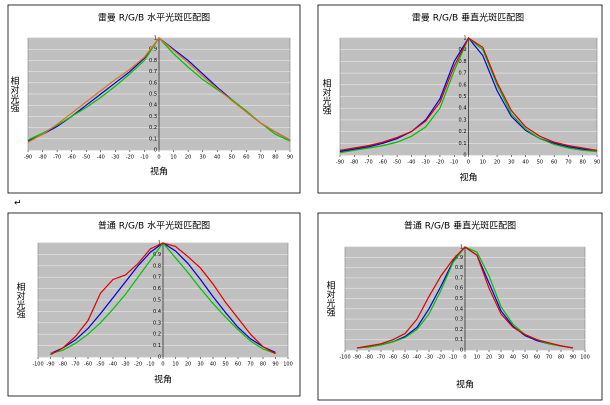 The width and height of the screenshot is (610, 405). What do you see at coordinates (217, 158) in the screenshot?
I see `x-tick-label: 40` at bounding box center [217, 158].